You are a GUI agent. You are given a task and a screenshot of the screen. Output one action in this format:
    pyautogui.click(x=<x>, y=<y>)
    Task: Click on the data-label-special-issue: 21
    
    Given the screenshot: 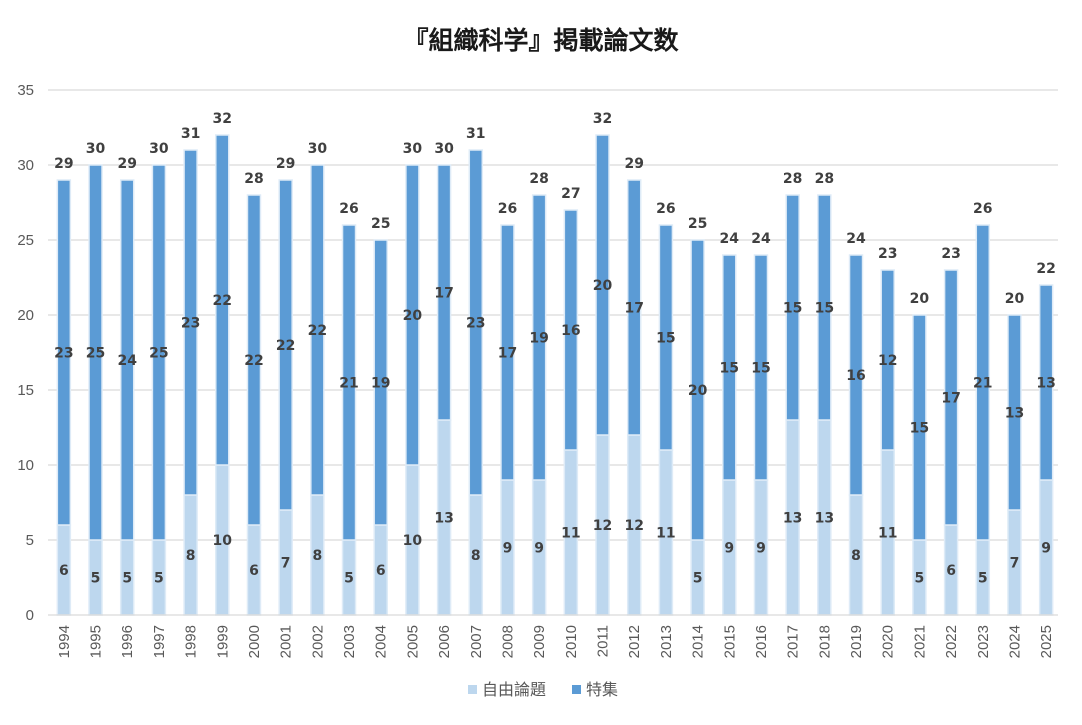 What is the action you would take?
    pyautogui.click(x=982, y=384)
    